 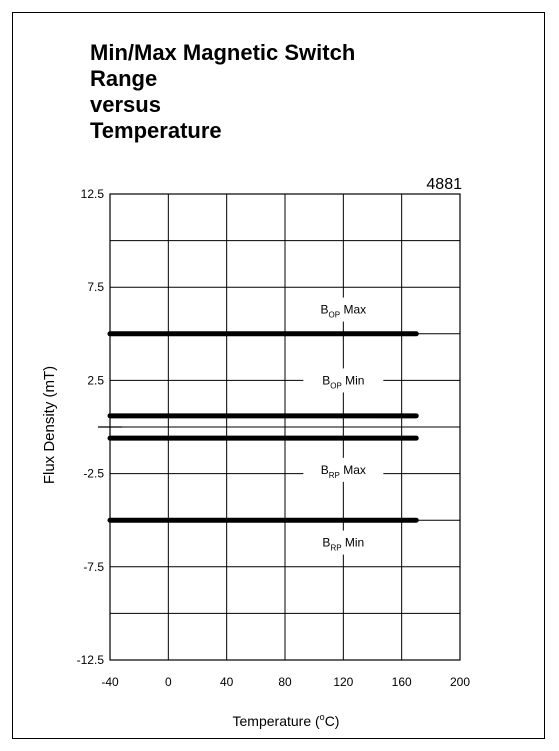 I want to click on x-tick-label: 40, so click(x=227, y=682).